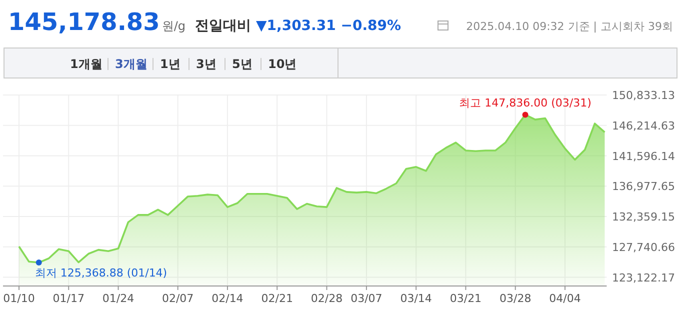  What do you see at coordinates (178, 298) in the screenshot?
I see `x-tick-label: 02/07` at bounding box center [178, 298].